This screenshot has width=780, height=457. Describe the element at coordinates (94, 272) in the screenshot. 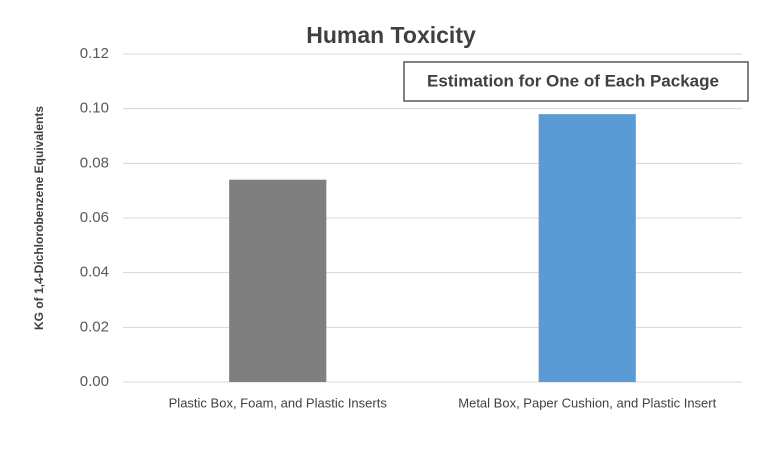

I see `y-tick-label: 0.04` at that location.